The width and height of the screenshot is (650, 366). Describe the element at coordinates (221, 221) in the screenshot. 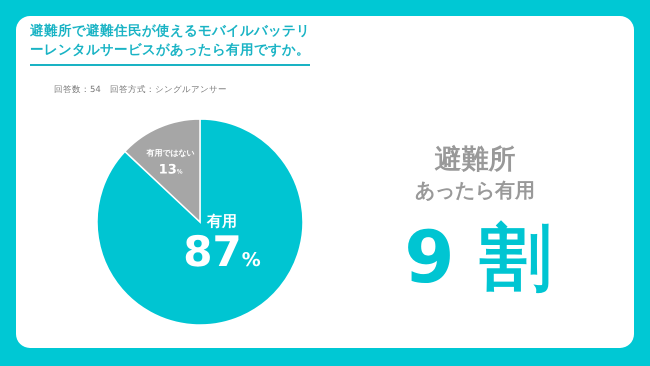

I see `slice-label: 有用` at that location.